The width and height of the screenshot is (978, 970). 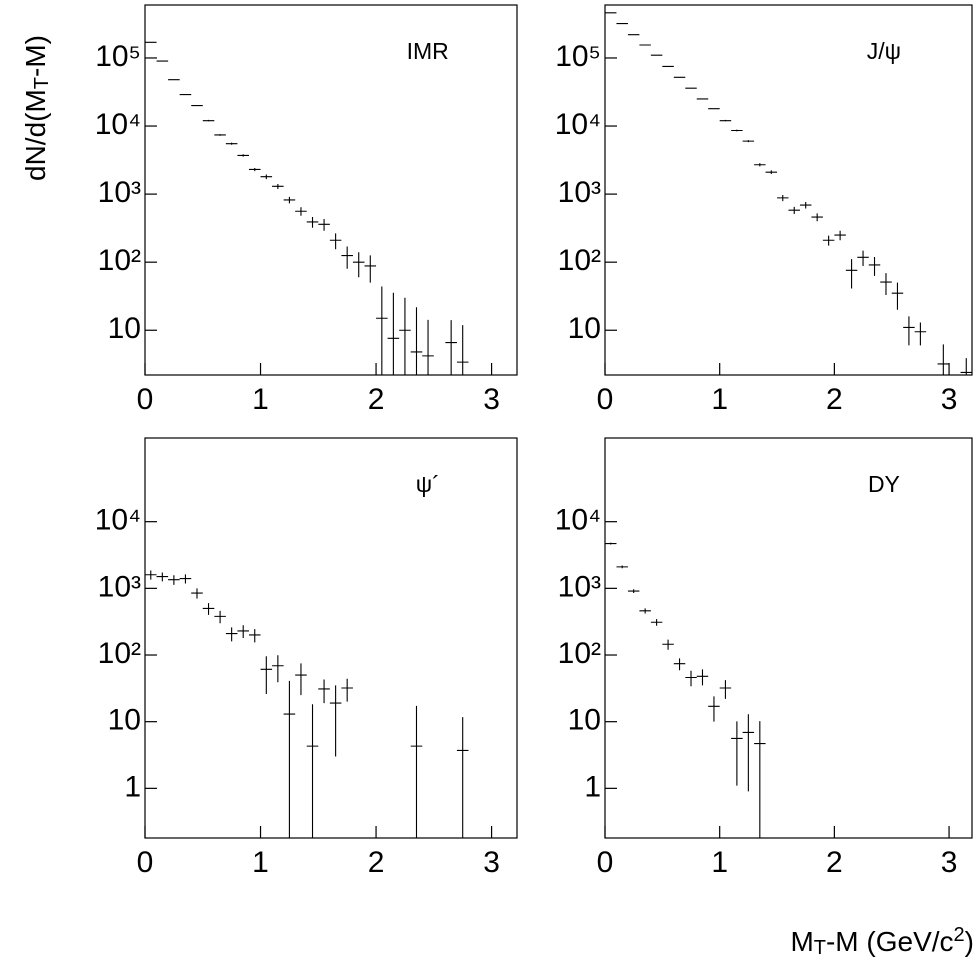 What do you see at coordinates (428, 484) in the screenshot?
I see `panel-label: ψ´` at bounding box center [428, 484].